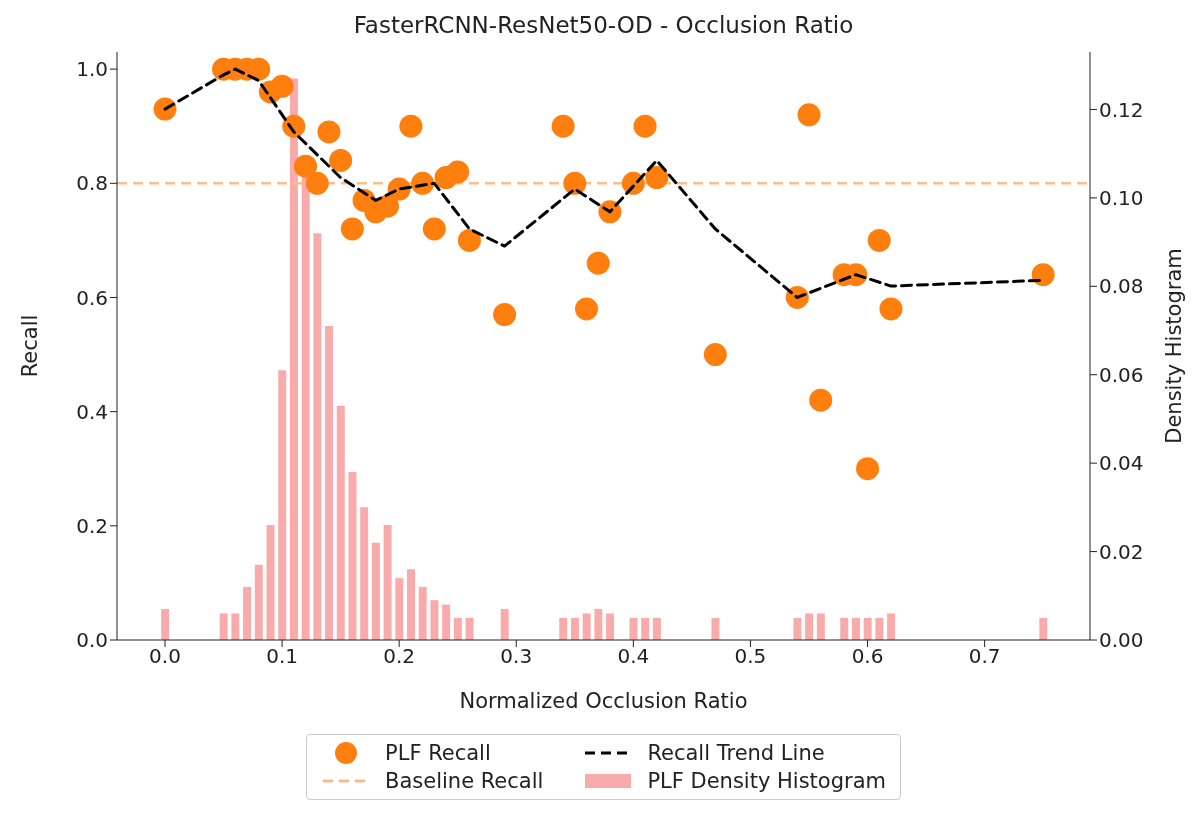 This screenshot has height=826, width=1204. I want to click on y-tick-label: 0.8, so click(92, 183).